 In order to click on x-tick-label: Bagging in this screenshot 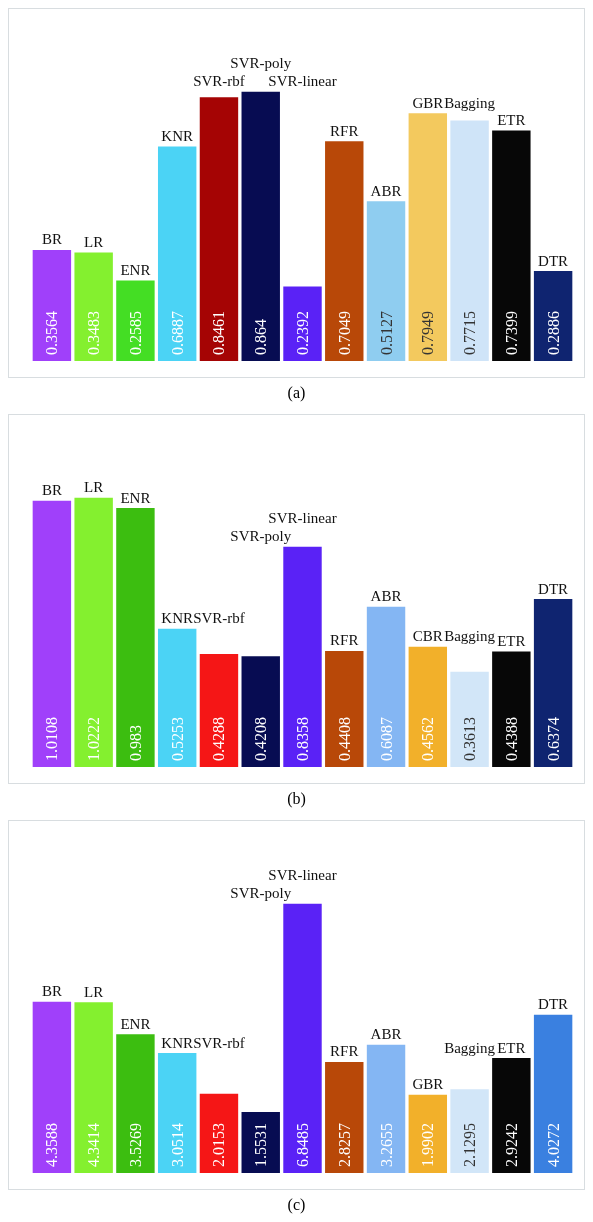, I will do `click(470, 102)`.